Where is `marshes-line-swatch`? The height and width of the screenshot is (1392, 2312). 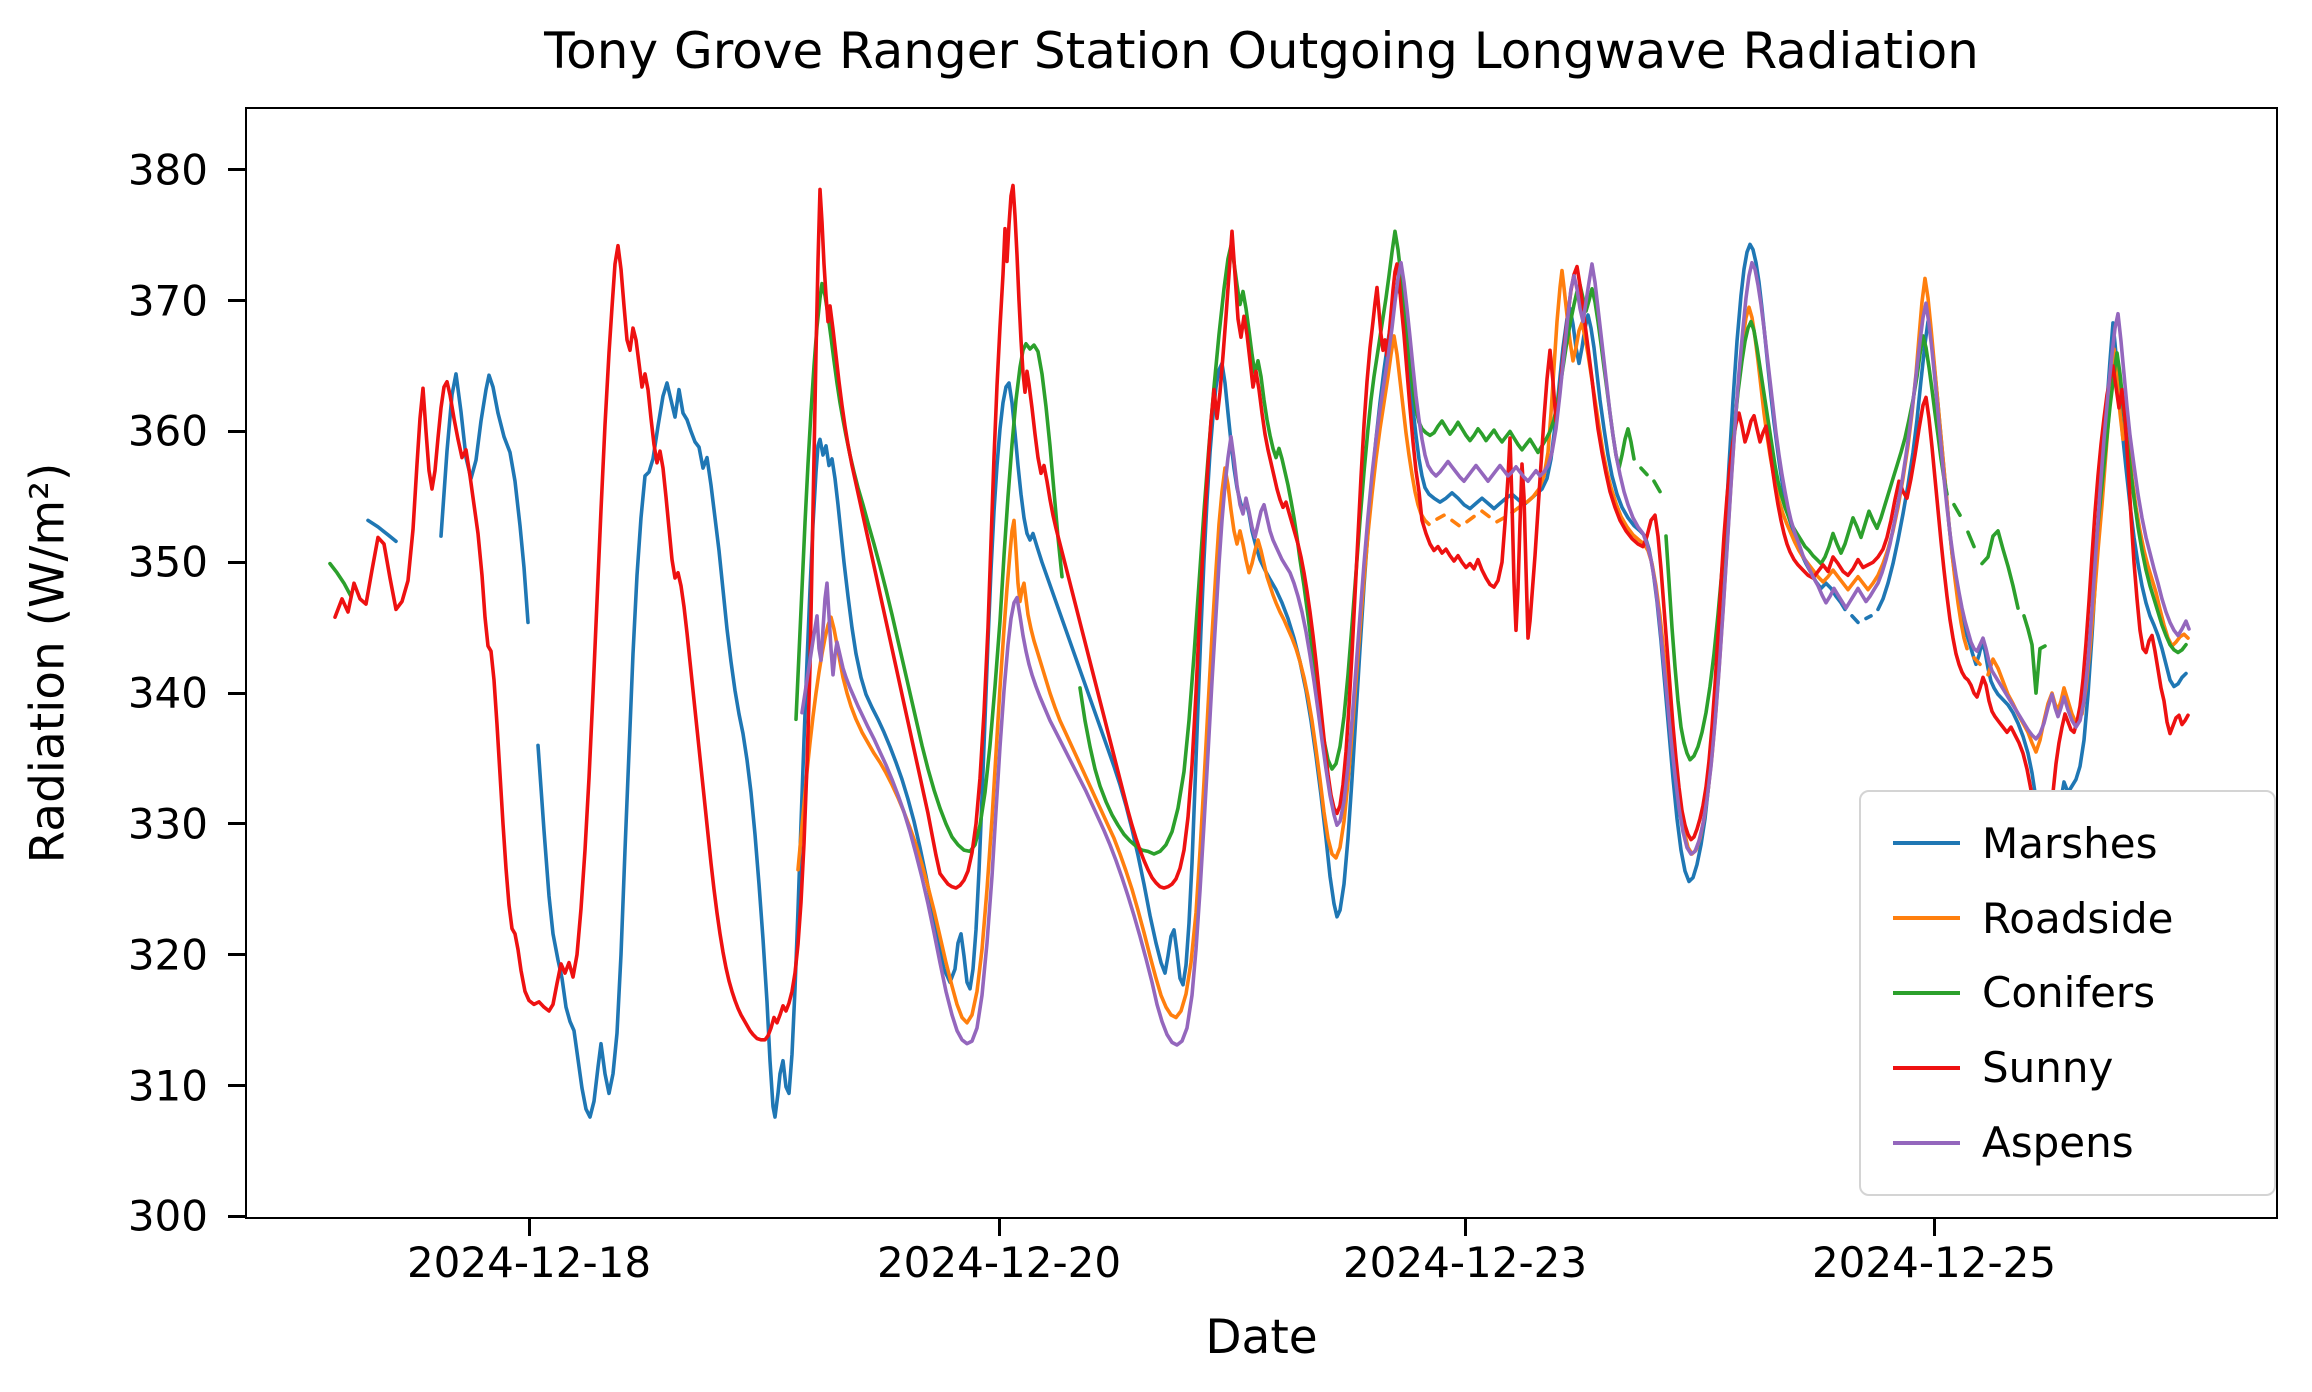
marshes-line-swatch is located at coordinates (1926, 843).